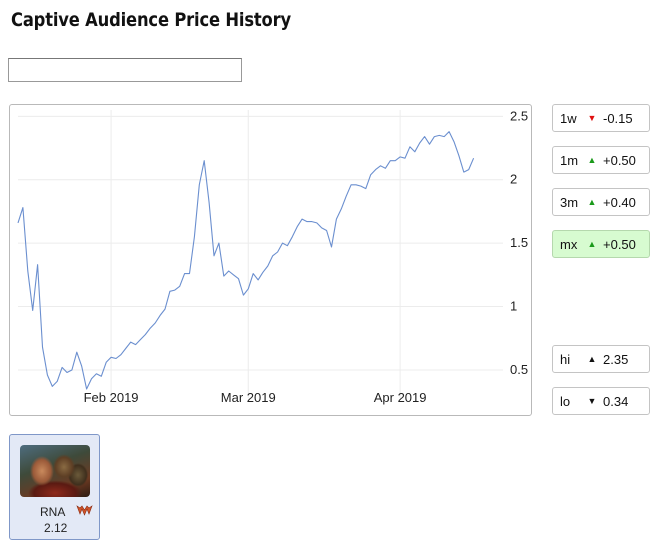 This screenshot has width=665, height=557. I want to click on stat-mx-change: +0.50, so click(619, 244).